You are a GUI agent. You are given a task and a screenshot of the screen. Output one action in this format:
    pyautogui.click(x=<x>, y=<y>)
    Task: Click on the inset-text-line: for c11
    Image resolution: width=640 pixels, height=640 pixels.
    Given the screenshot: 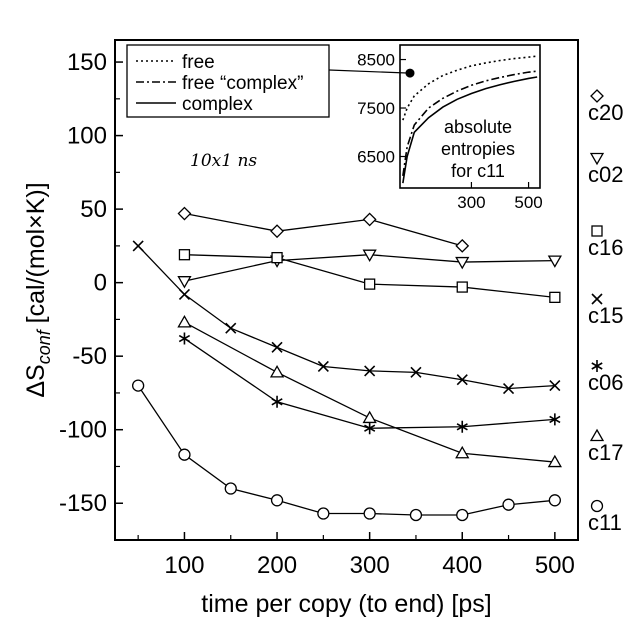 What is the action you would take?
    pyautogui.click(x=478, y=171)
    